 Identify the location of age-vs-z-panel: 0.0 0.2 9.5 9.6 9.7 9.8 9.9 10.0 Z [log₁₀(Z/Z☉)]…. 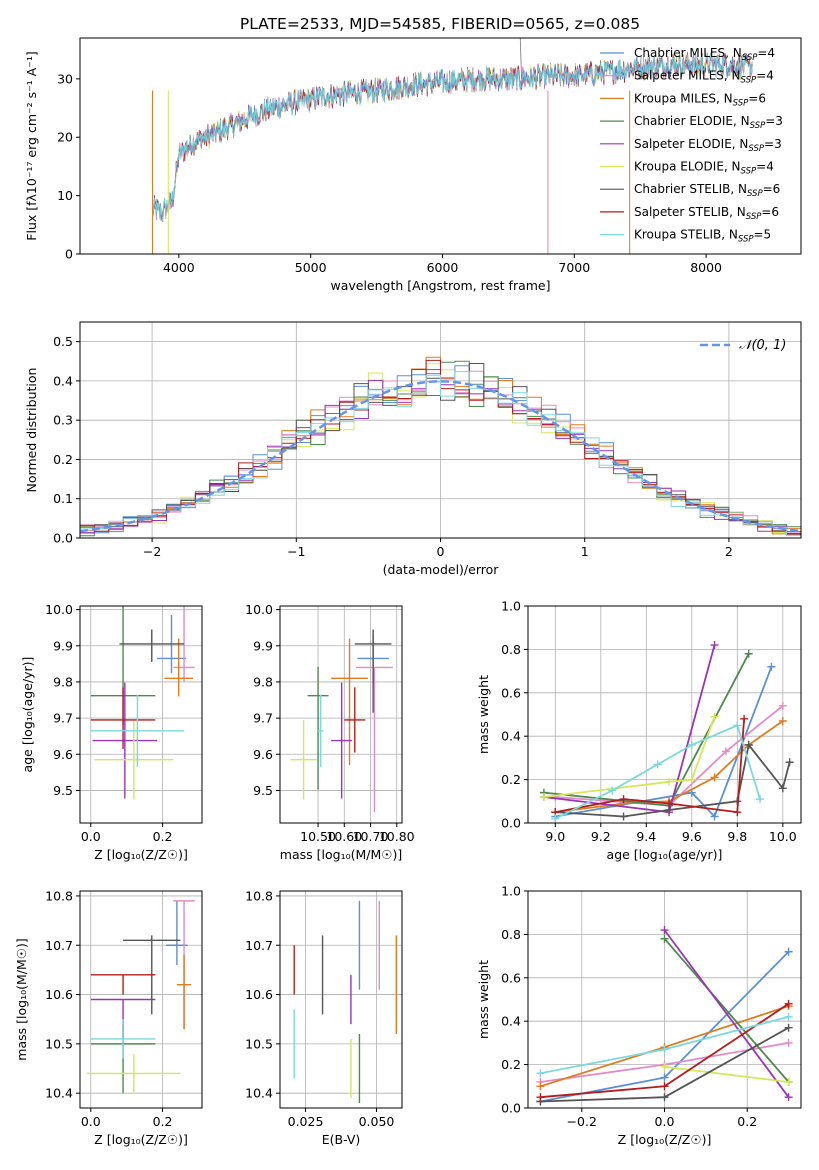
(111, 732).